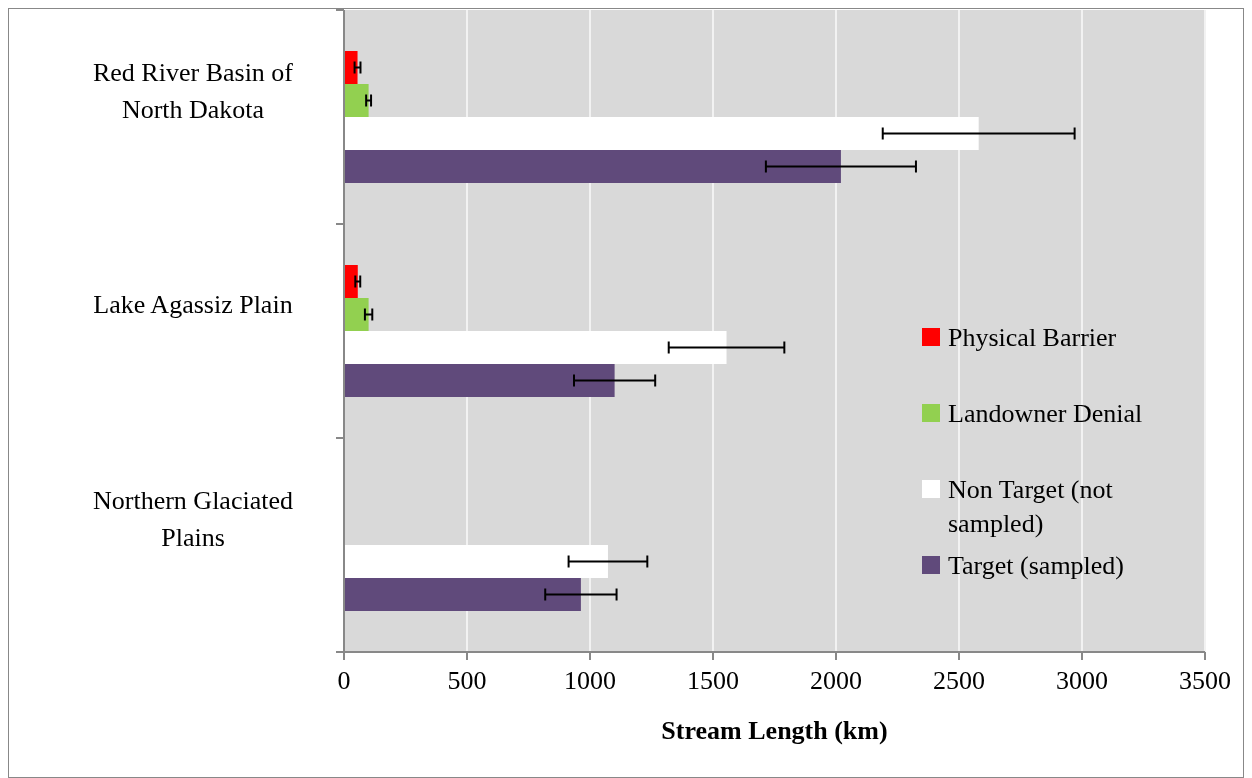 The height and width of the screenshot is (778, 1252). I want to click on x-tick-label: 1500, so click(713, 680).